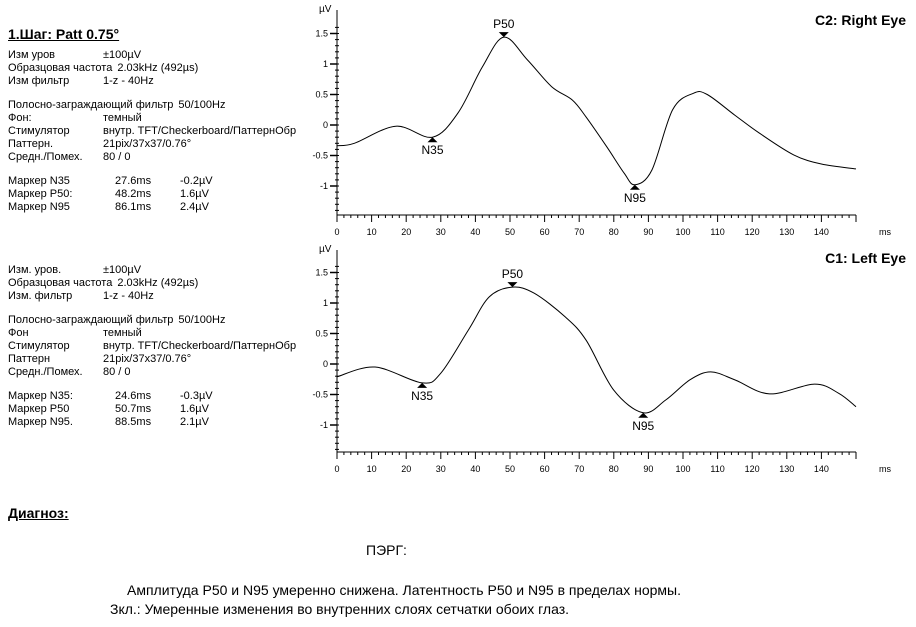 The image size is (916, 627). What do you see at coordinates (614, 469) in the screenshot?
I see `x-tick-label: 80` at bounding box center [614, 469].